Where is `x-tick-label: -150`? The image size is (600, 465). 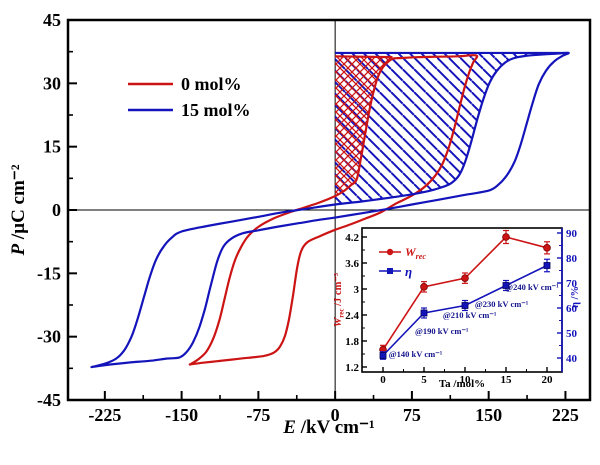 x-tick-label: -150 is located at coordinates (181, 415).